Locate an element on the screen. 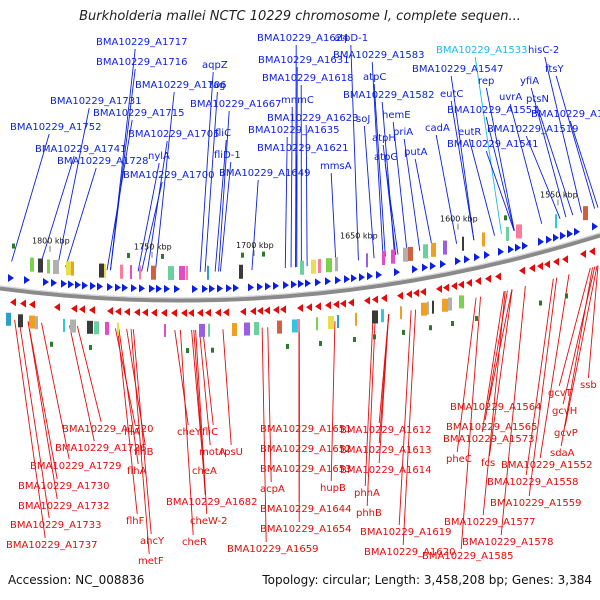 This screenshot has width=600, height=600. reverse-connector-hupb is located at coordinates (333, 401).